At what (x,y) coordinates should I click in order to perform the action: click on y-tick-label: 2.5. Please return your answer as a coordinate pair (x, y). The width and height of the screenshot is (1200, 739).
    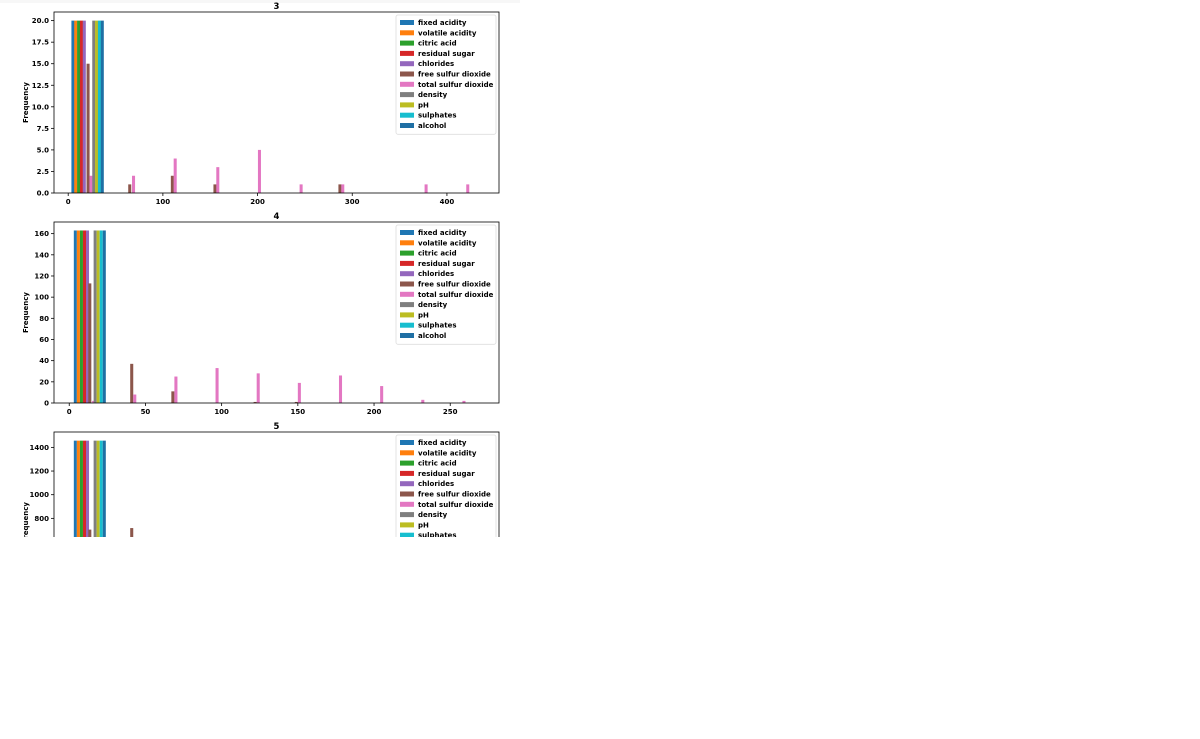
    Looking at the image, I should click on (43, 172).